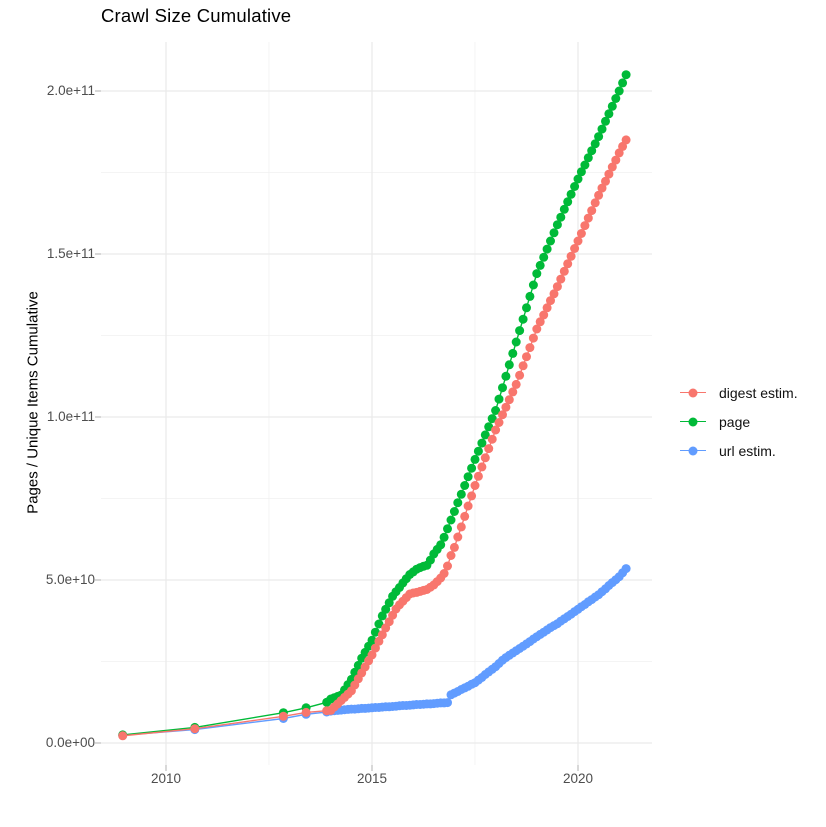 The width and height of the screenshot is (826, 827). I want to click on legend-item-page: page, so click(739, 421).